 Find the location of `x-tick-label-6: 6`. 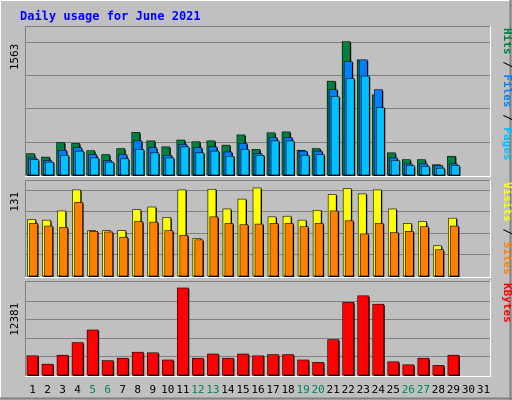

x-tick-label-6: 6 is located at coordinates (107, 389).